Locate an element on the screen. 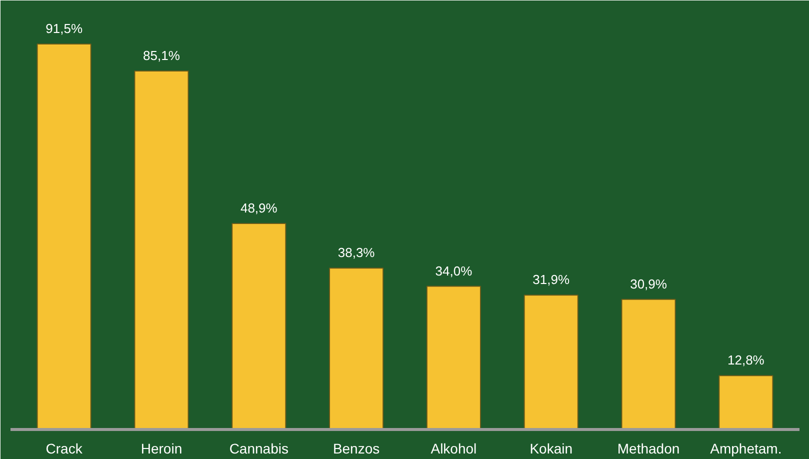  data-label: 34,0% is located at coordinates (454, 270).